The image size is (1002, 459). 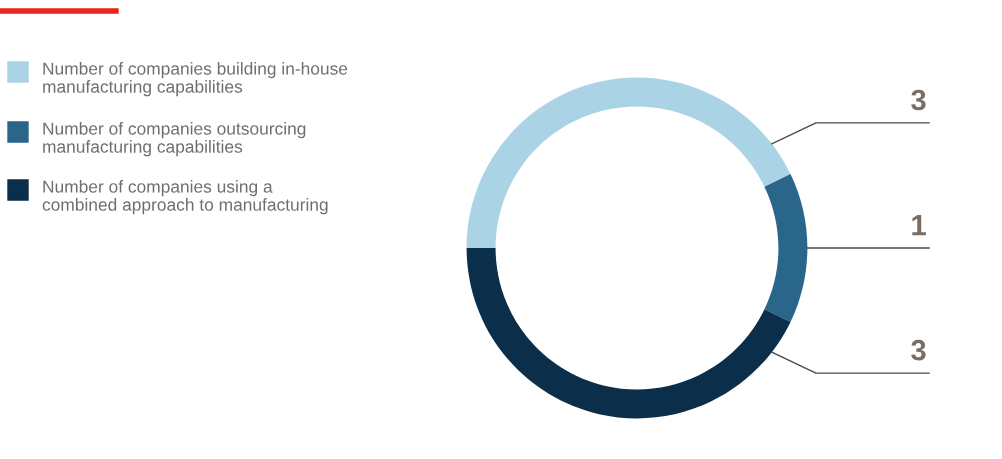 What do you see at coordinates (174, 139) in the screenshot?
I see `legend-label: Number of companies outsourcing manufacturing capabilities` at bounding box center [174, 139].